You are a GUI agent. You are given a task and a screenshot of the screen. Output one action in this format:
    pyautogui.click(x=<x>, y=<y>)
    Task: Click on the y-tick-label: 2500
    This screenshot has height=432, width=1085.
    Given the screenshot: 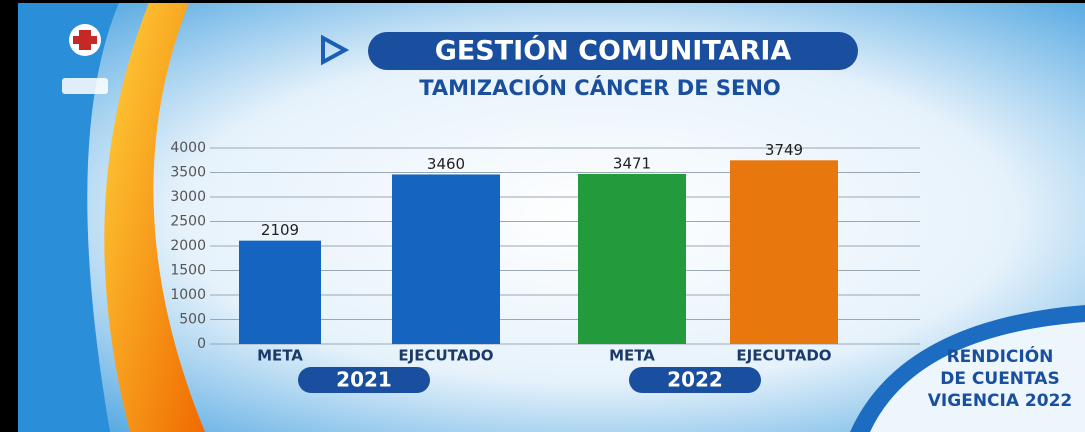 What is the action you would take?
    pyautogui.click(x=188, y=222)
    